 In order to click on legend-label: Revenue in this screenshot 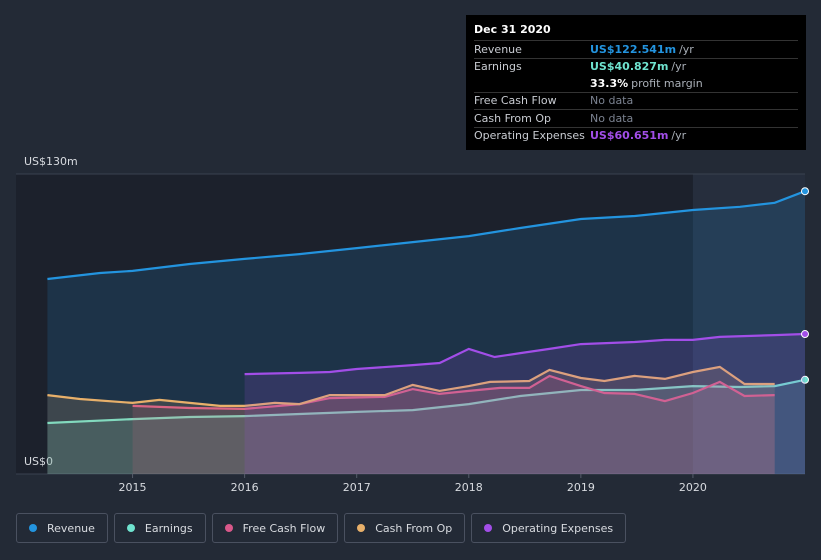, I will do `click(71, 528)`.